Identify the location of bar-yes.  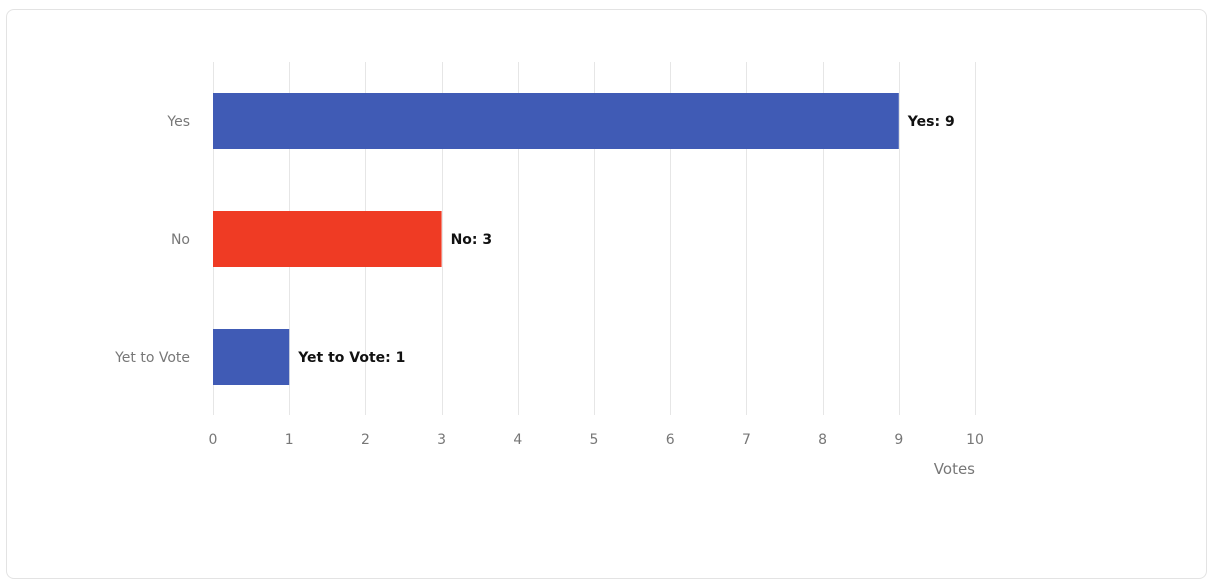
(556, 121).